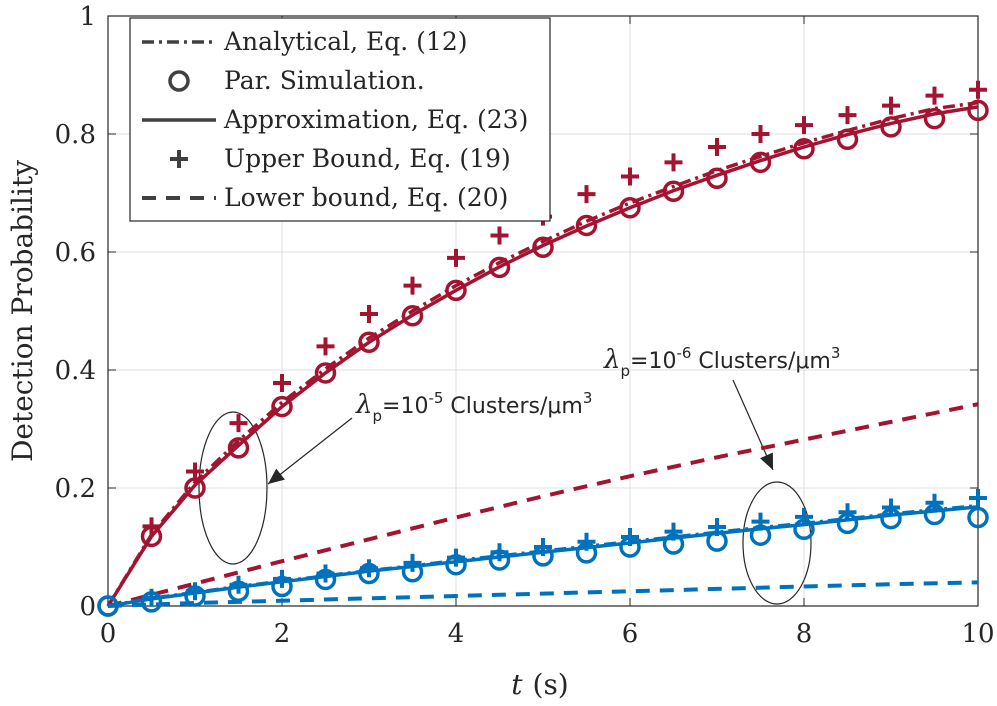 The width and height of the screenshot is (997, 706). I want to click on y-tick-label: 0.2, so click(75, 489).